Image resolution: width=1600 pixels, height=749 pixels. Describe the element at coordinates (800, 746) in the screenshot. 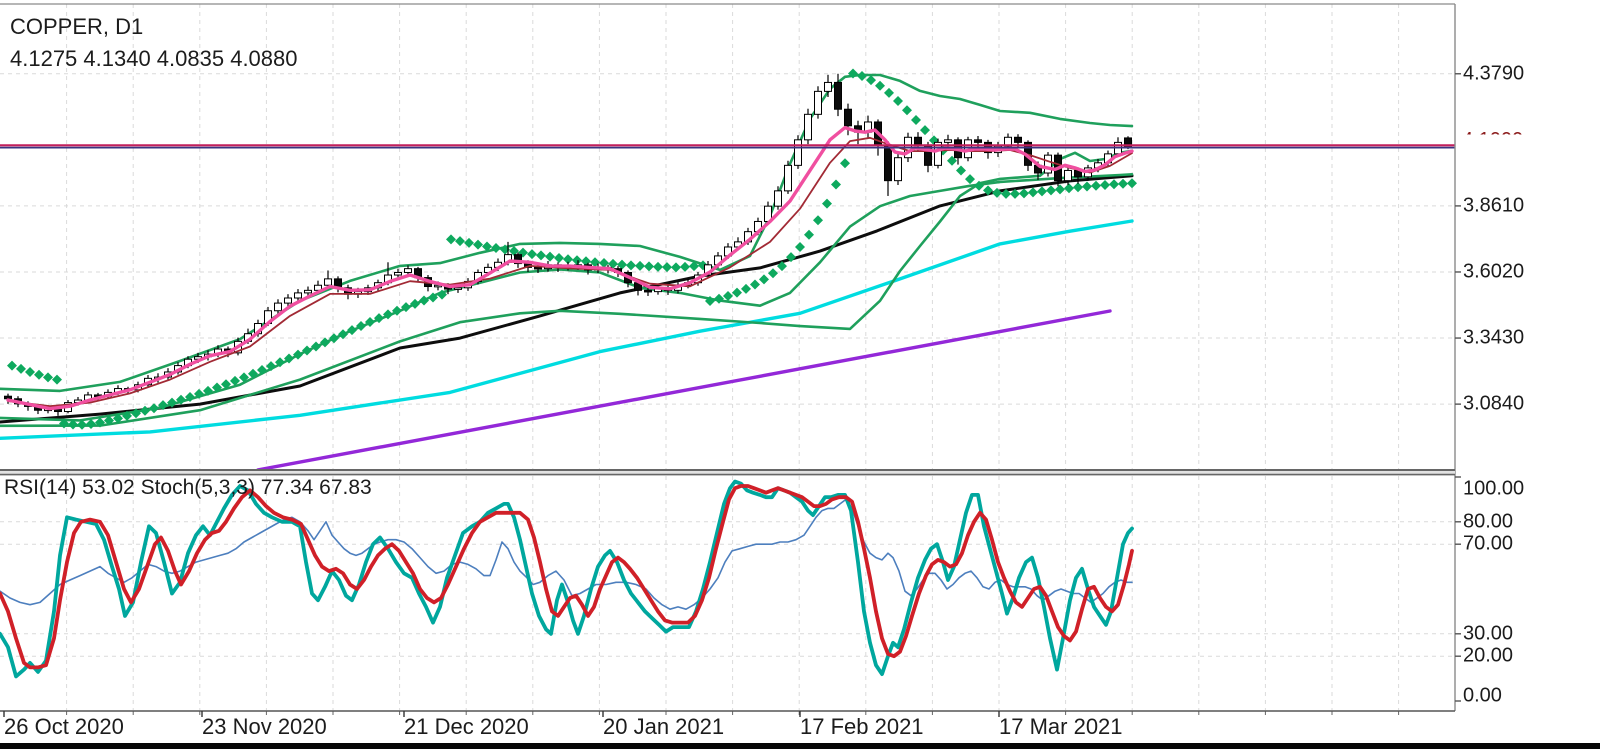

I see `bottom-bar` at that location.